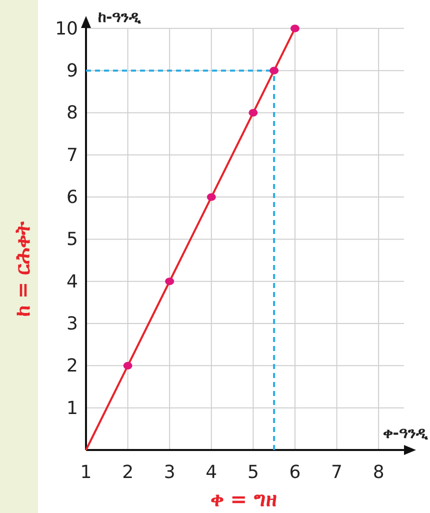  What do you see at coordinates (128, 472) in the screenshot?
I see `x-tick-label: 2` at bounding box center [128, 472].